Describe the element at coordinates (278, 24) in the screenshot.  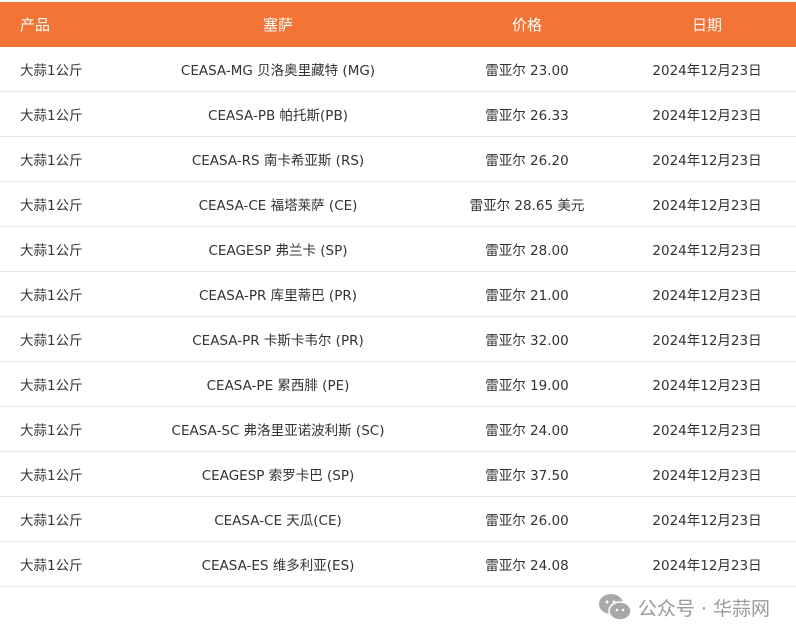
I see `header-ceasa: 塞萨` at that location.